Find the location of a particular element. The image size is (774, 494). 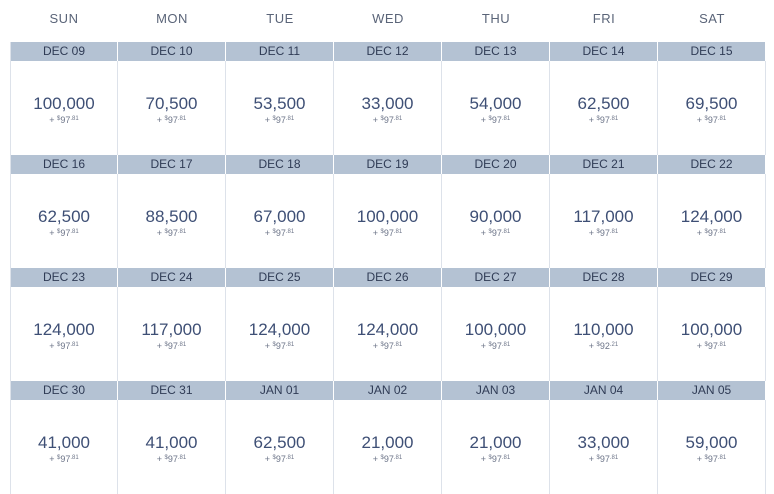

day-date-label: DEC 15 is located at coordinates (712, 51).